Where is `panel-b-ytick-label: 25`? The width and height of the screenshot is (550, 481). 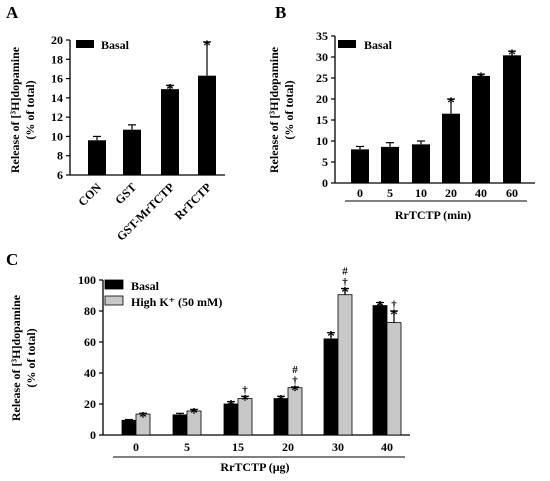 panel-b-ytick-label: 25 is located at coordinates (322, 78).